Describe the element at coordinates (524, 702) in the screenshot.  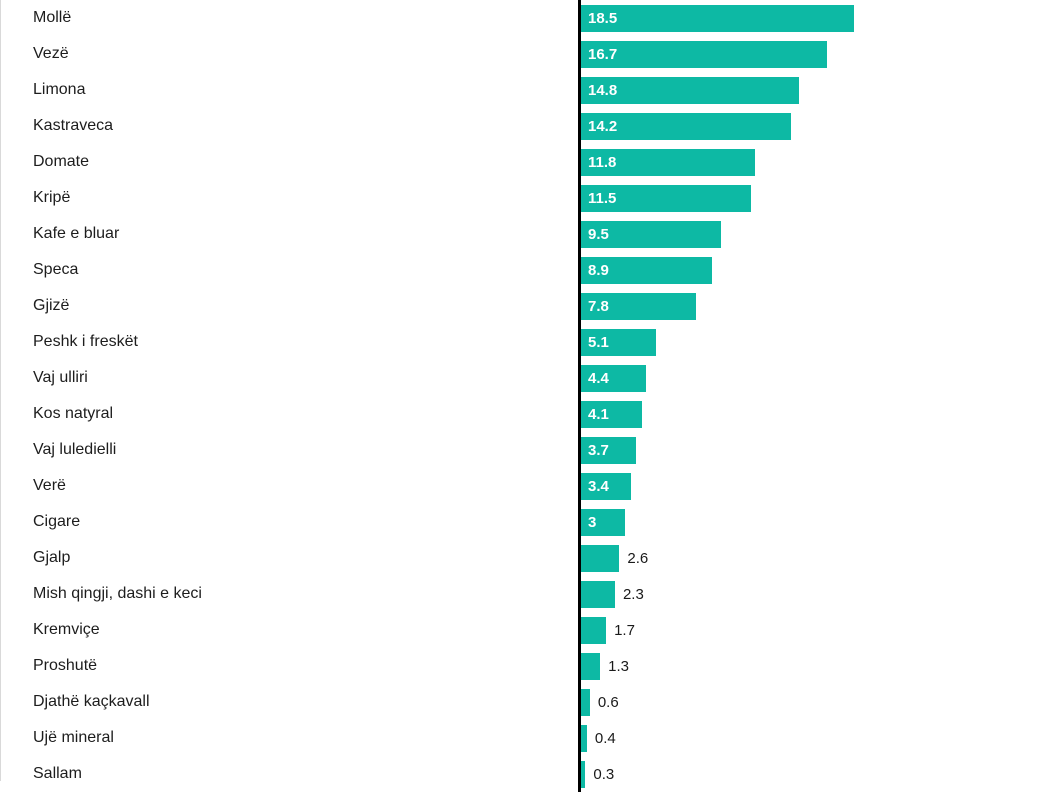
I see `bar-row: Djathë kaçkavall 0.6` at that location.